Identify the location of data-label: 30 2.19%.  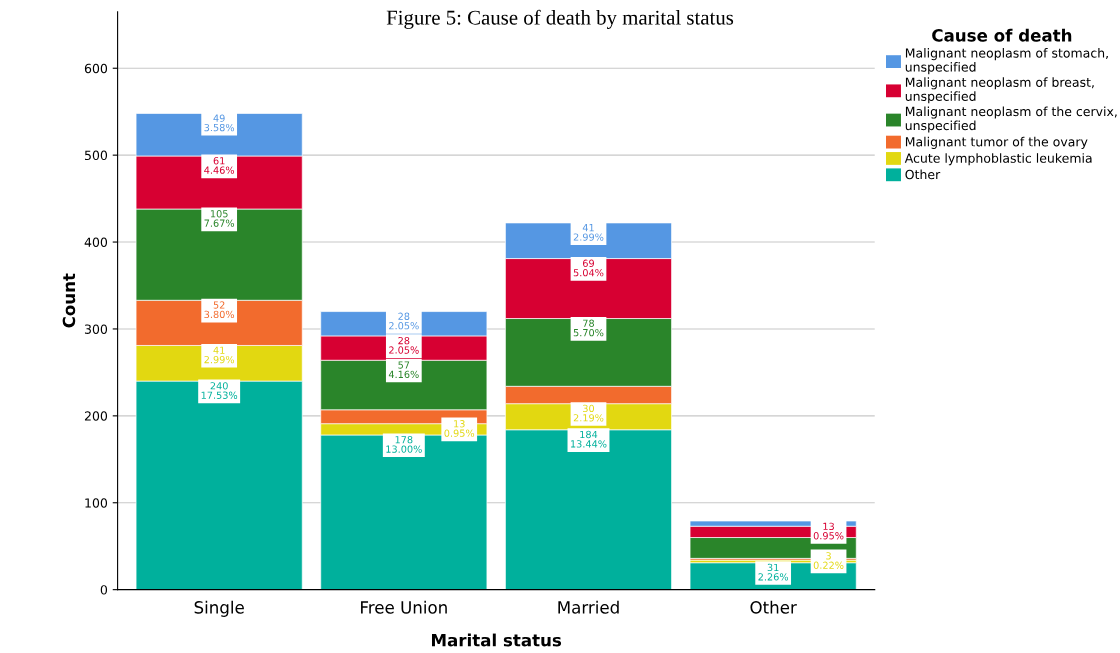
(588, 413).